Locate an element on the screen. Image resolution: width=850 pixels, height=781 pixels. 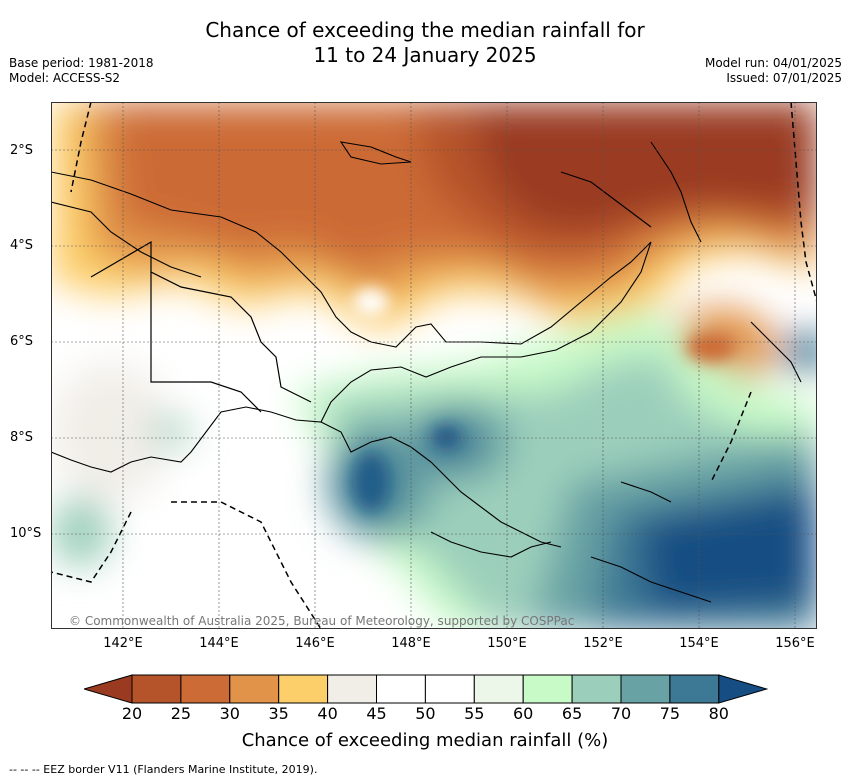
colorbar-tick-label: 45 is located at coordinates (376, 713).